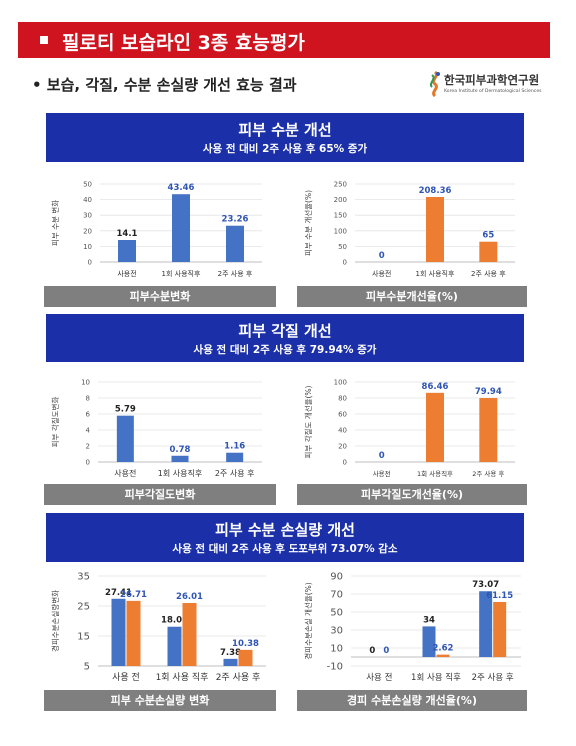  Describe the element at coordinates (336, 631) in the screenshot. I see `y-tick-label: 30` at that location.